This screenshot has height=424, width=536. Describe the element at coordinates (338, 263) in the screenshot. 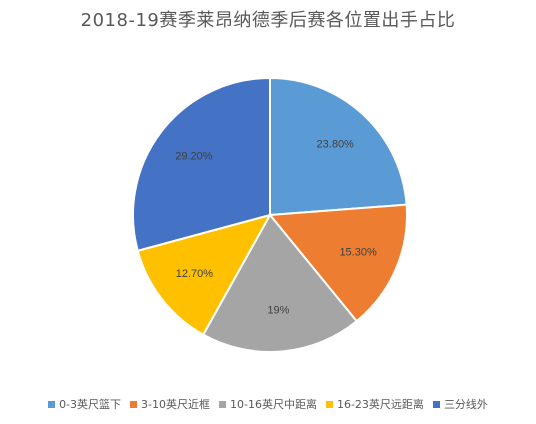

I see `pie-slice-3-10ft` at that location.